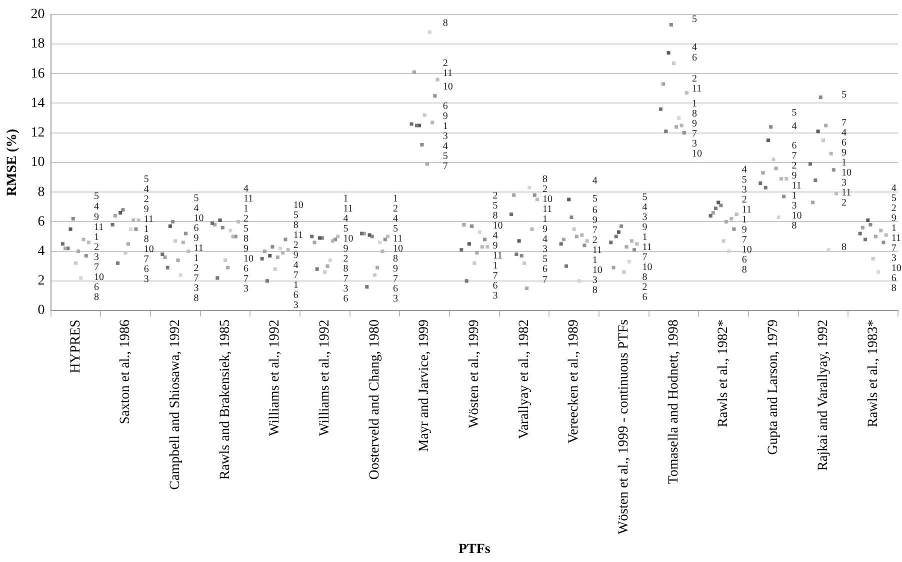 Image resolution: width=902 pixels, height=562 pixels. I want to click on y-tick-label: 12, so click(37, 133).